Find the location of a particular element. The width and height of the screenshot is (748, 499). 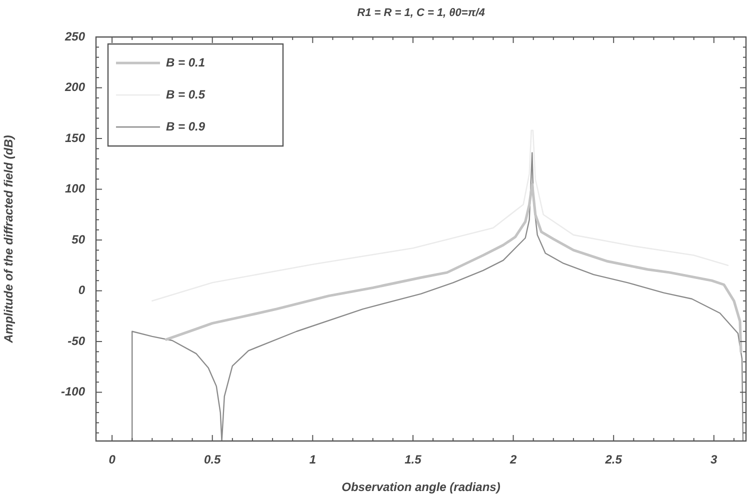

x-tick-label: 1.5 is located at coordinates (413, 459).